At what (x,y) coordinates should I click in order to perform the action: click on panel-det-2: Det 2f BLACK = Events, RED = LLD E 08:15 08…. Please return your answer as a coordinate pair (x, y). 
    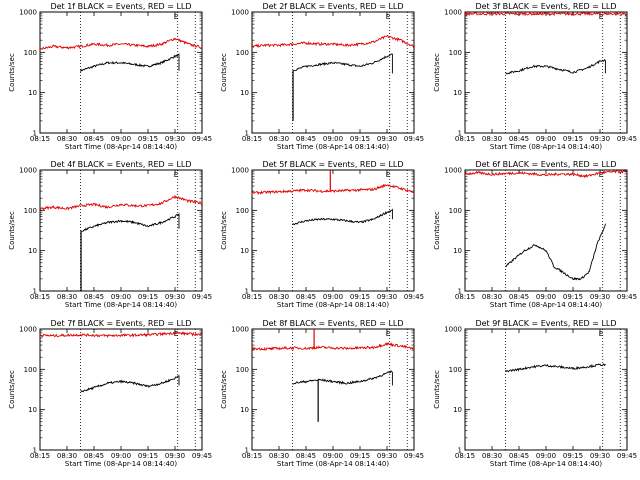
    Looking at the image, I should click on (322, 76).